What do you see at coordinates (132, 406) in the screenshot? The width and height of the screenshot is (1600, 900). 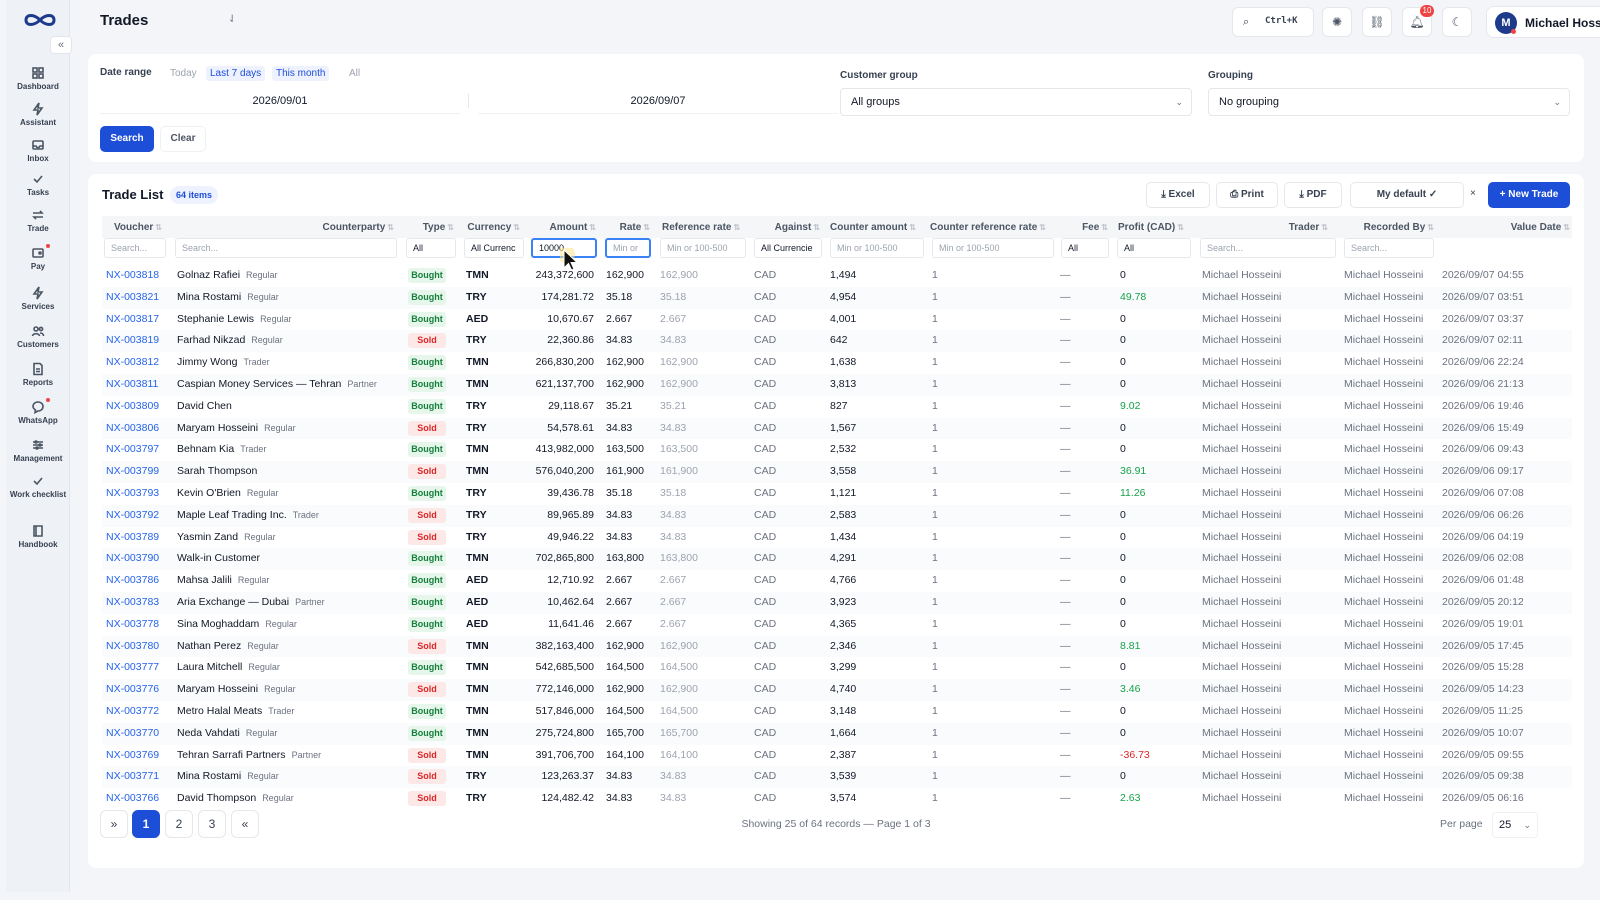 I see `voucher-link: NX-003809` at bounding box center [132, 406].